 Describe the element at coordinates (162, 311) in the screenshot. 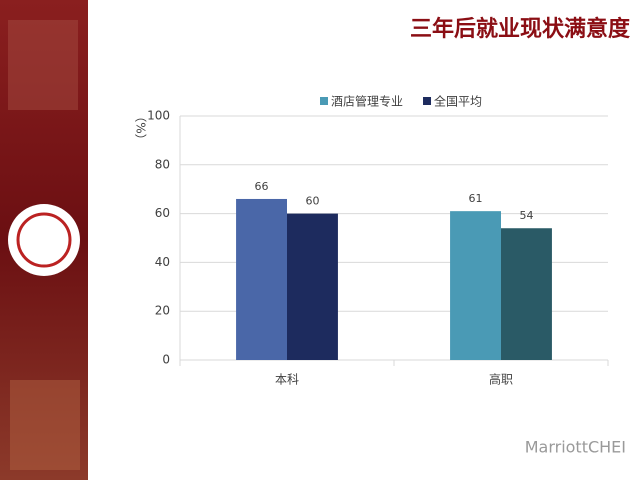

I see `y-tick-label: 20` at that location.